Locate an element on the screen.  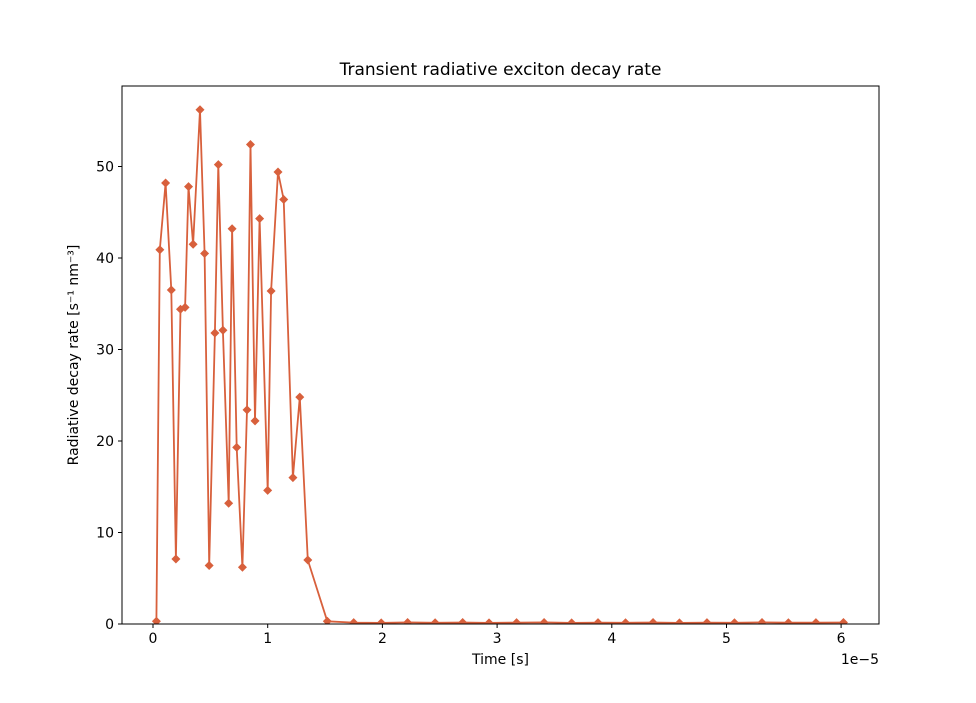
x-tick-label: 6 is located at coordinates (841, 639).